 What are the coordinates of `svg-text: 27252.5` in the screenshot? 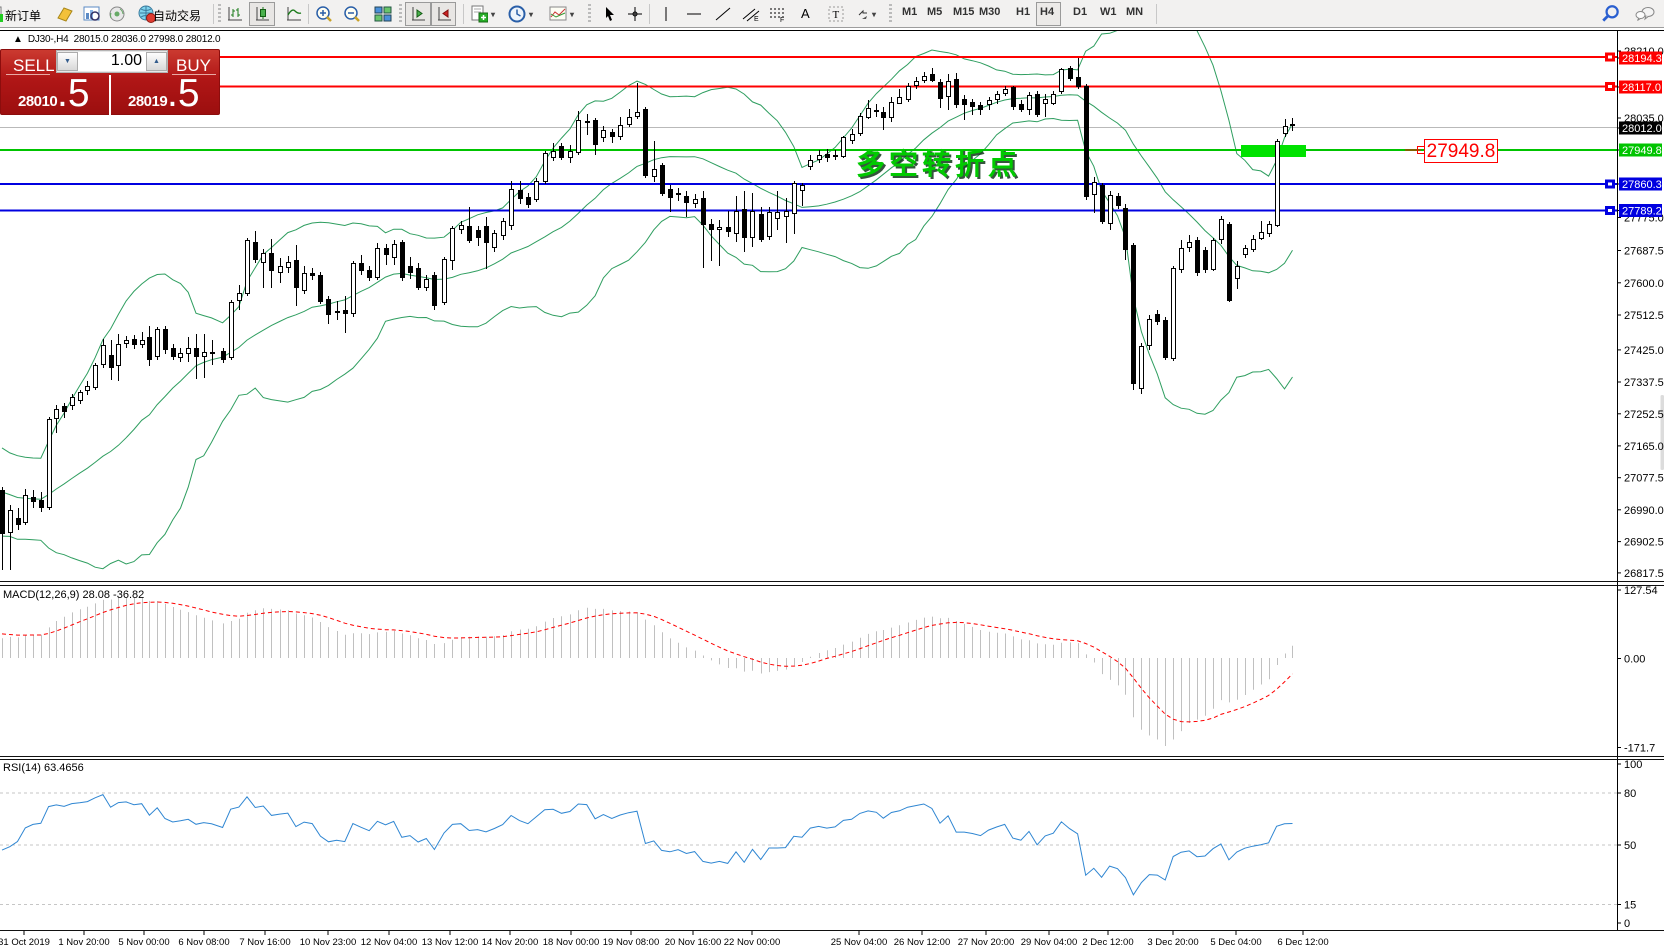 It's located at (1644, 415).